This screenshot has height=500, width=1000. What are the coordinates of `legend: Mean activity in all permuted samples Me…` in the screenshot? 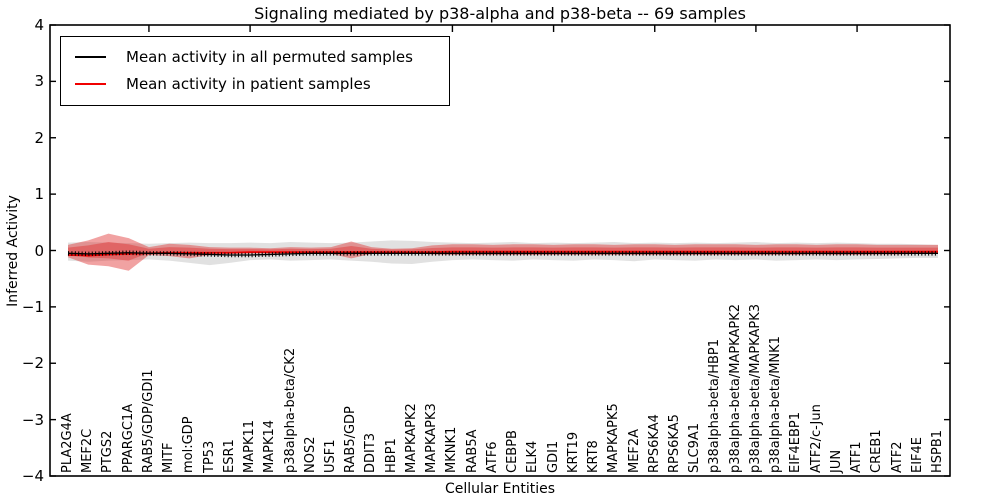 It's located at (255, 71).